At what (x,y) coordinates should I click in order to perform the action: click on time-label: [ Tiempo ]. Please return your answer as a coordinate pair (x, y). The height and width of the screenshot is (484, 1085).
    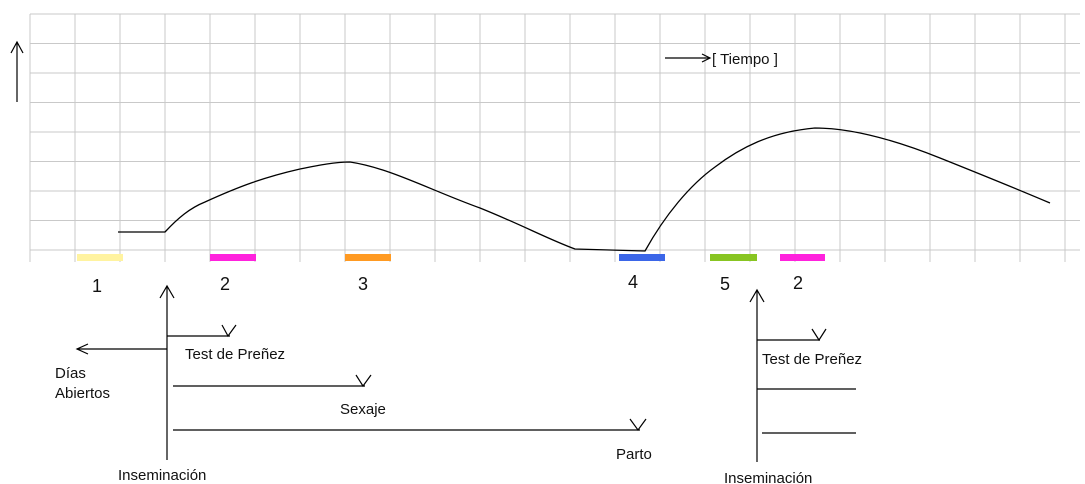
    Looking at the image, I should click on (745, 59).